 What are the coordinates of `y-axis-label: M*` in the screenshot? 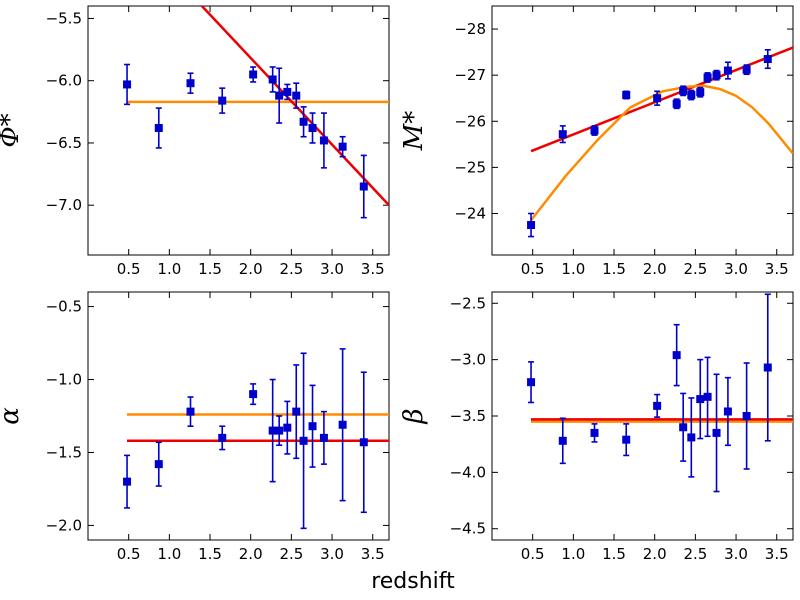 It's located at (414, 131).